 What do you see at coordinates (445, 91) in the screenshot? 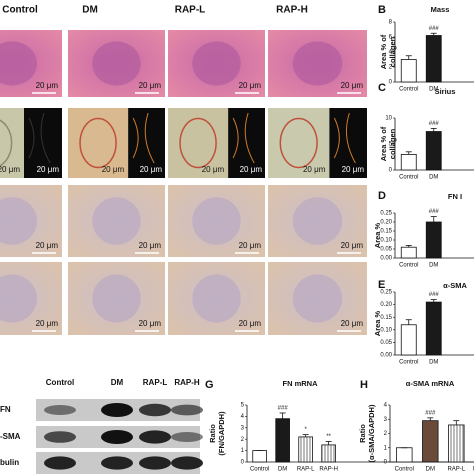
I see `chart-title: Sirius` at bounding box center [445, 91].